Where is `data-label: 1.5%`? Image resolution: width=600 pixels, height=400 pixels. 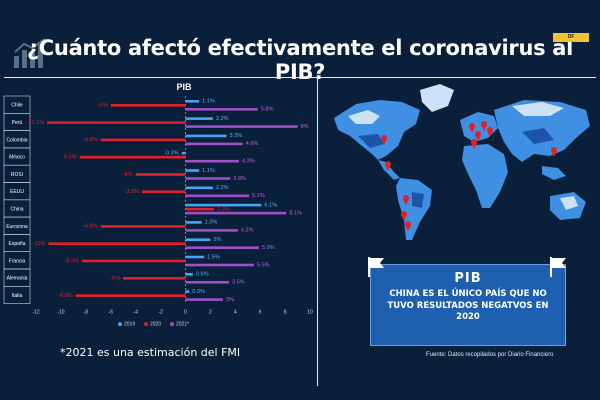 data-label: 1.5% is located at coordinates (213, 257).